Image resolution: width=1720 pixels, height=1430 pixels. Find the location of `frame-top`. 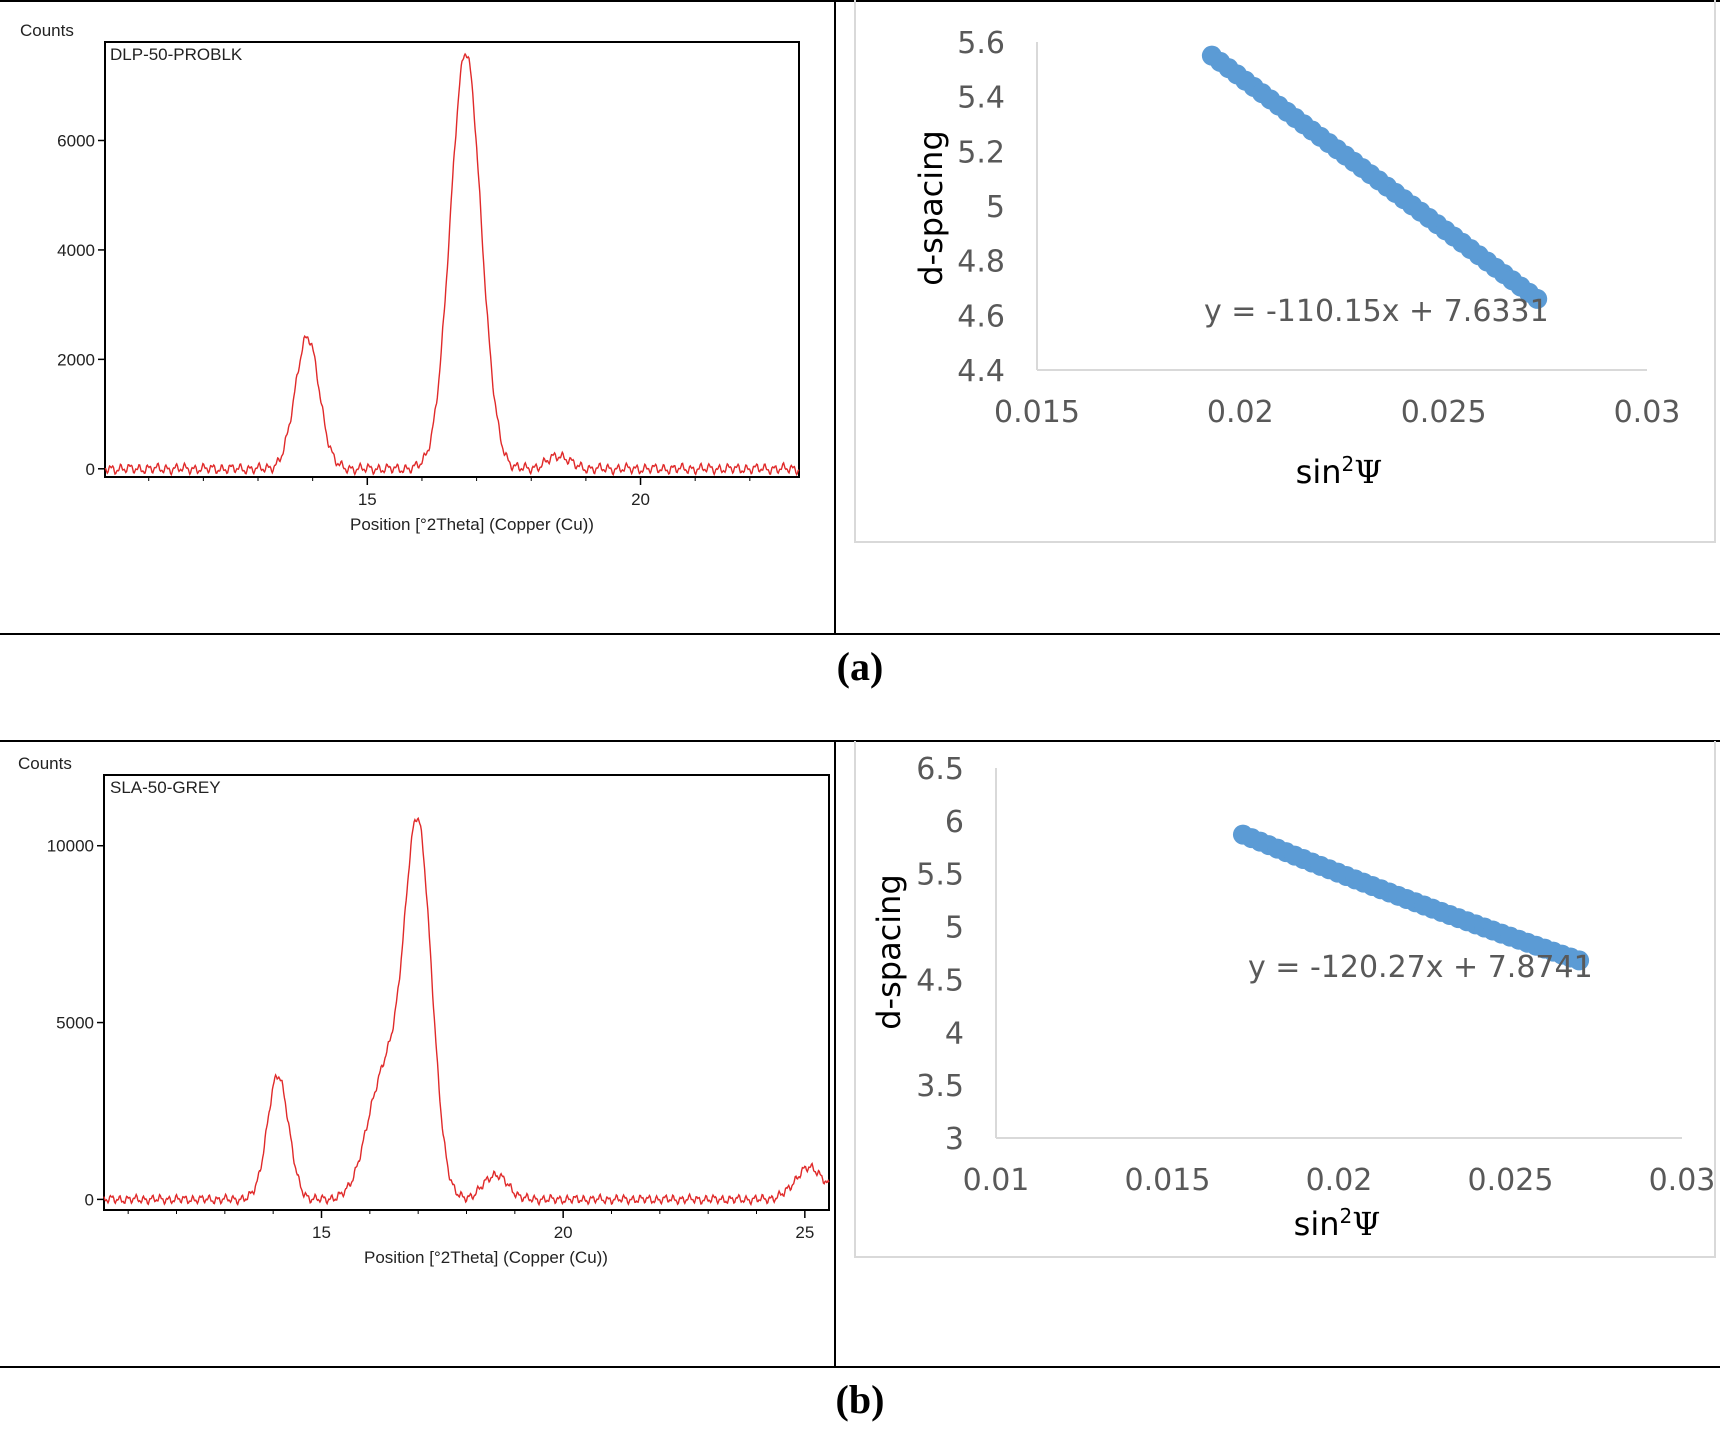

frame-top is located at coordinates (860, 1).